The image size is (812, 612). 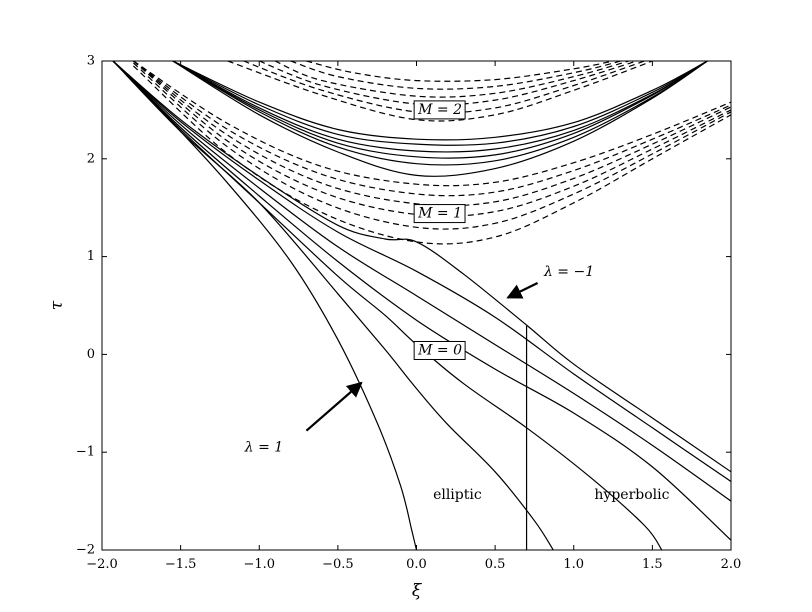 I want to click on boxed-label-1: M = 2, so click(x=439, y=110).